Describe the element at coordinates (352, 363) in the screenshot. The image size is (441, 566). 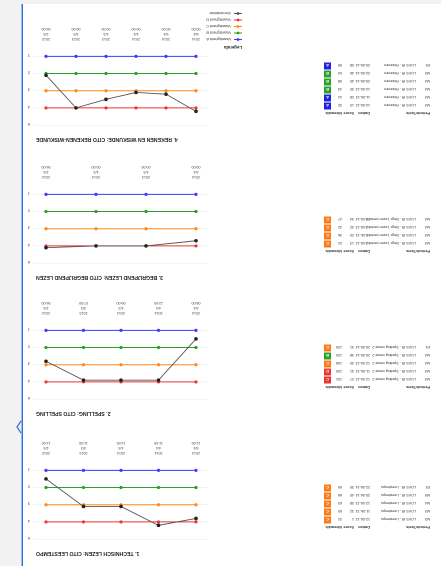
I see `cell-score: 30` at that location.